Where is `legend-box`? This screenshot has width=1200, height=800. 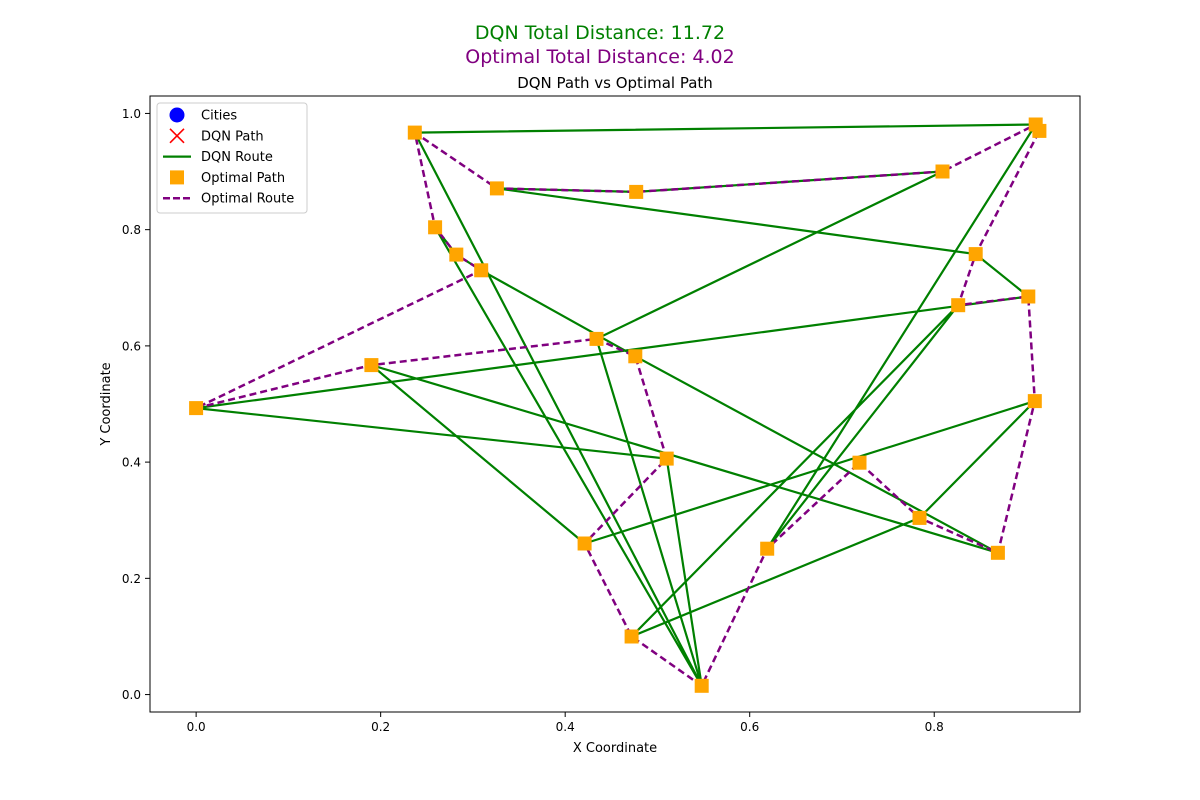 legend-box is located at coordinates (232, 158).